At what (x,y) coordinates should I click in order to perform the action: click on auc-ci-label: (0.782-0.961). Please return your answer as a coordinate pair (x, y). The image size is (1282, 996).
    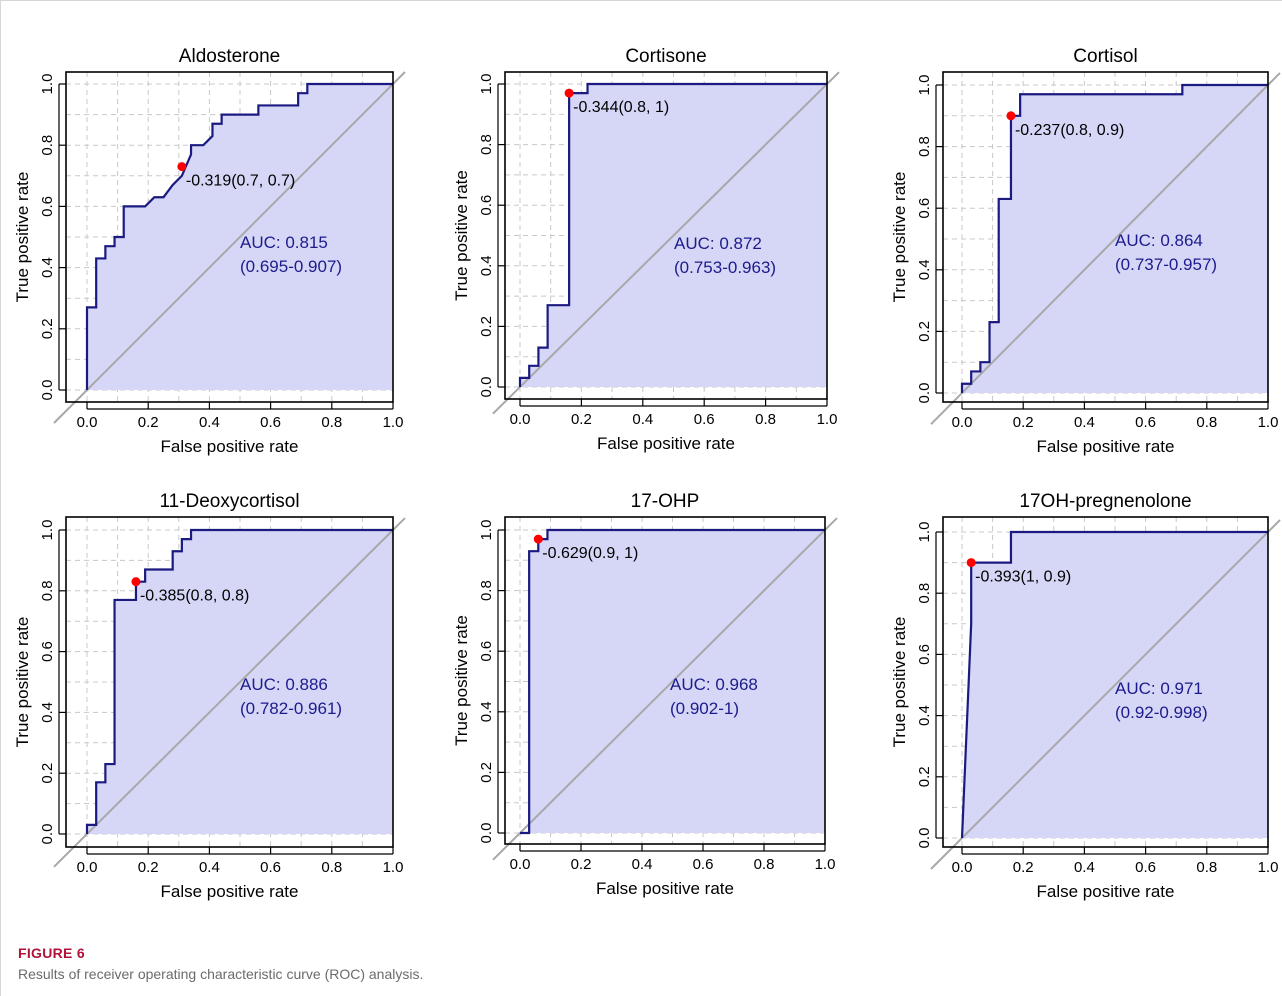
    Looking at the image, I should click on (291, 708).